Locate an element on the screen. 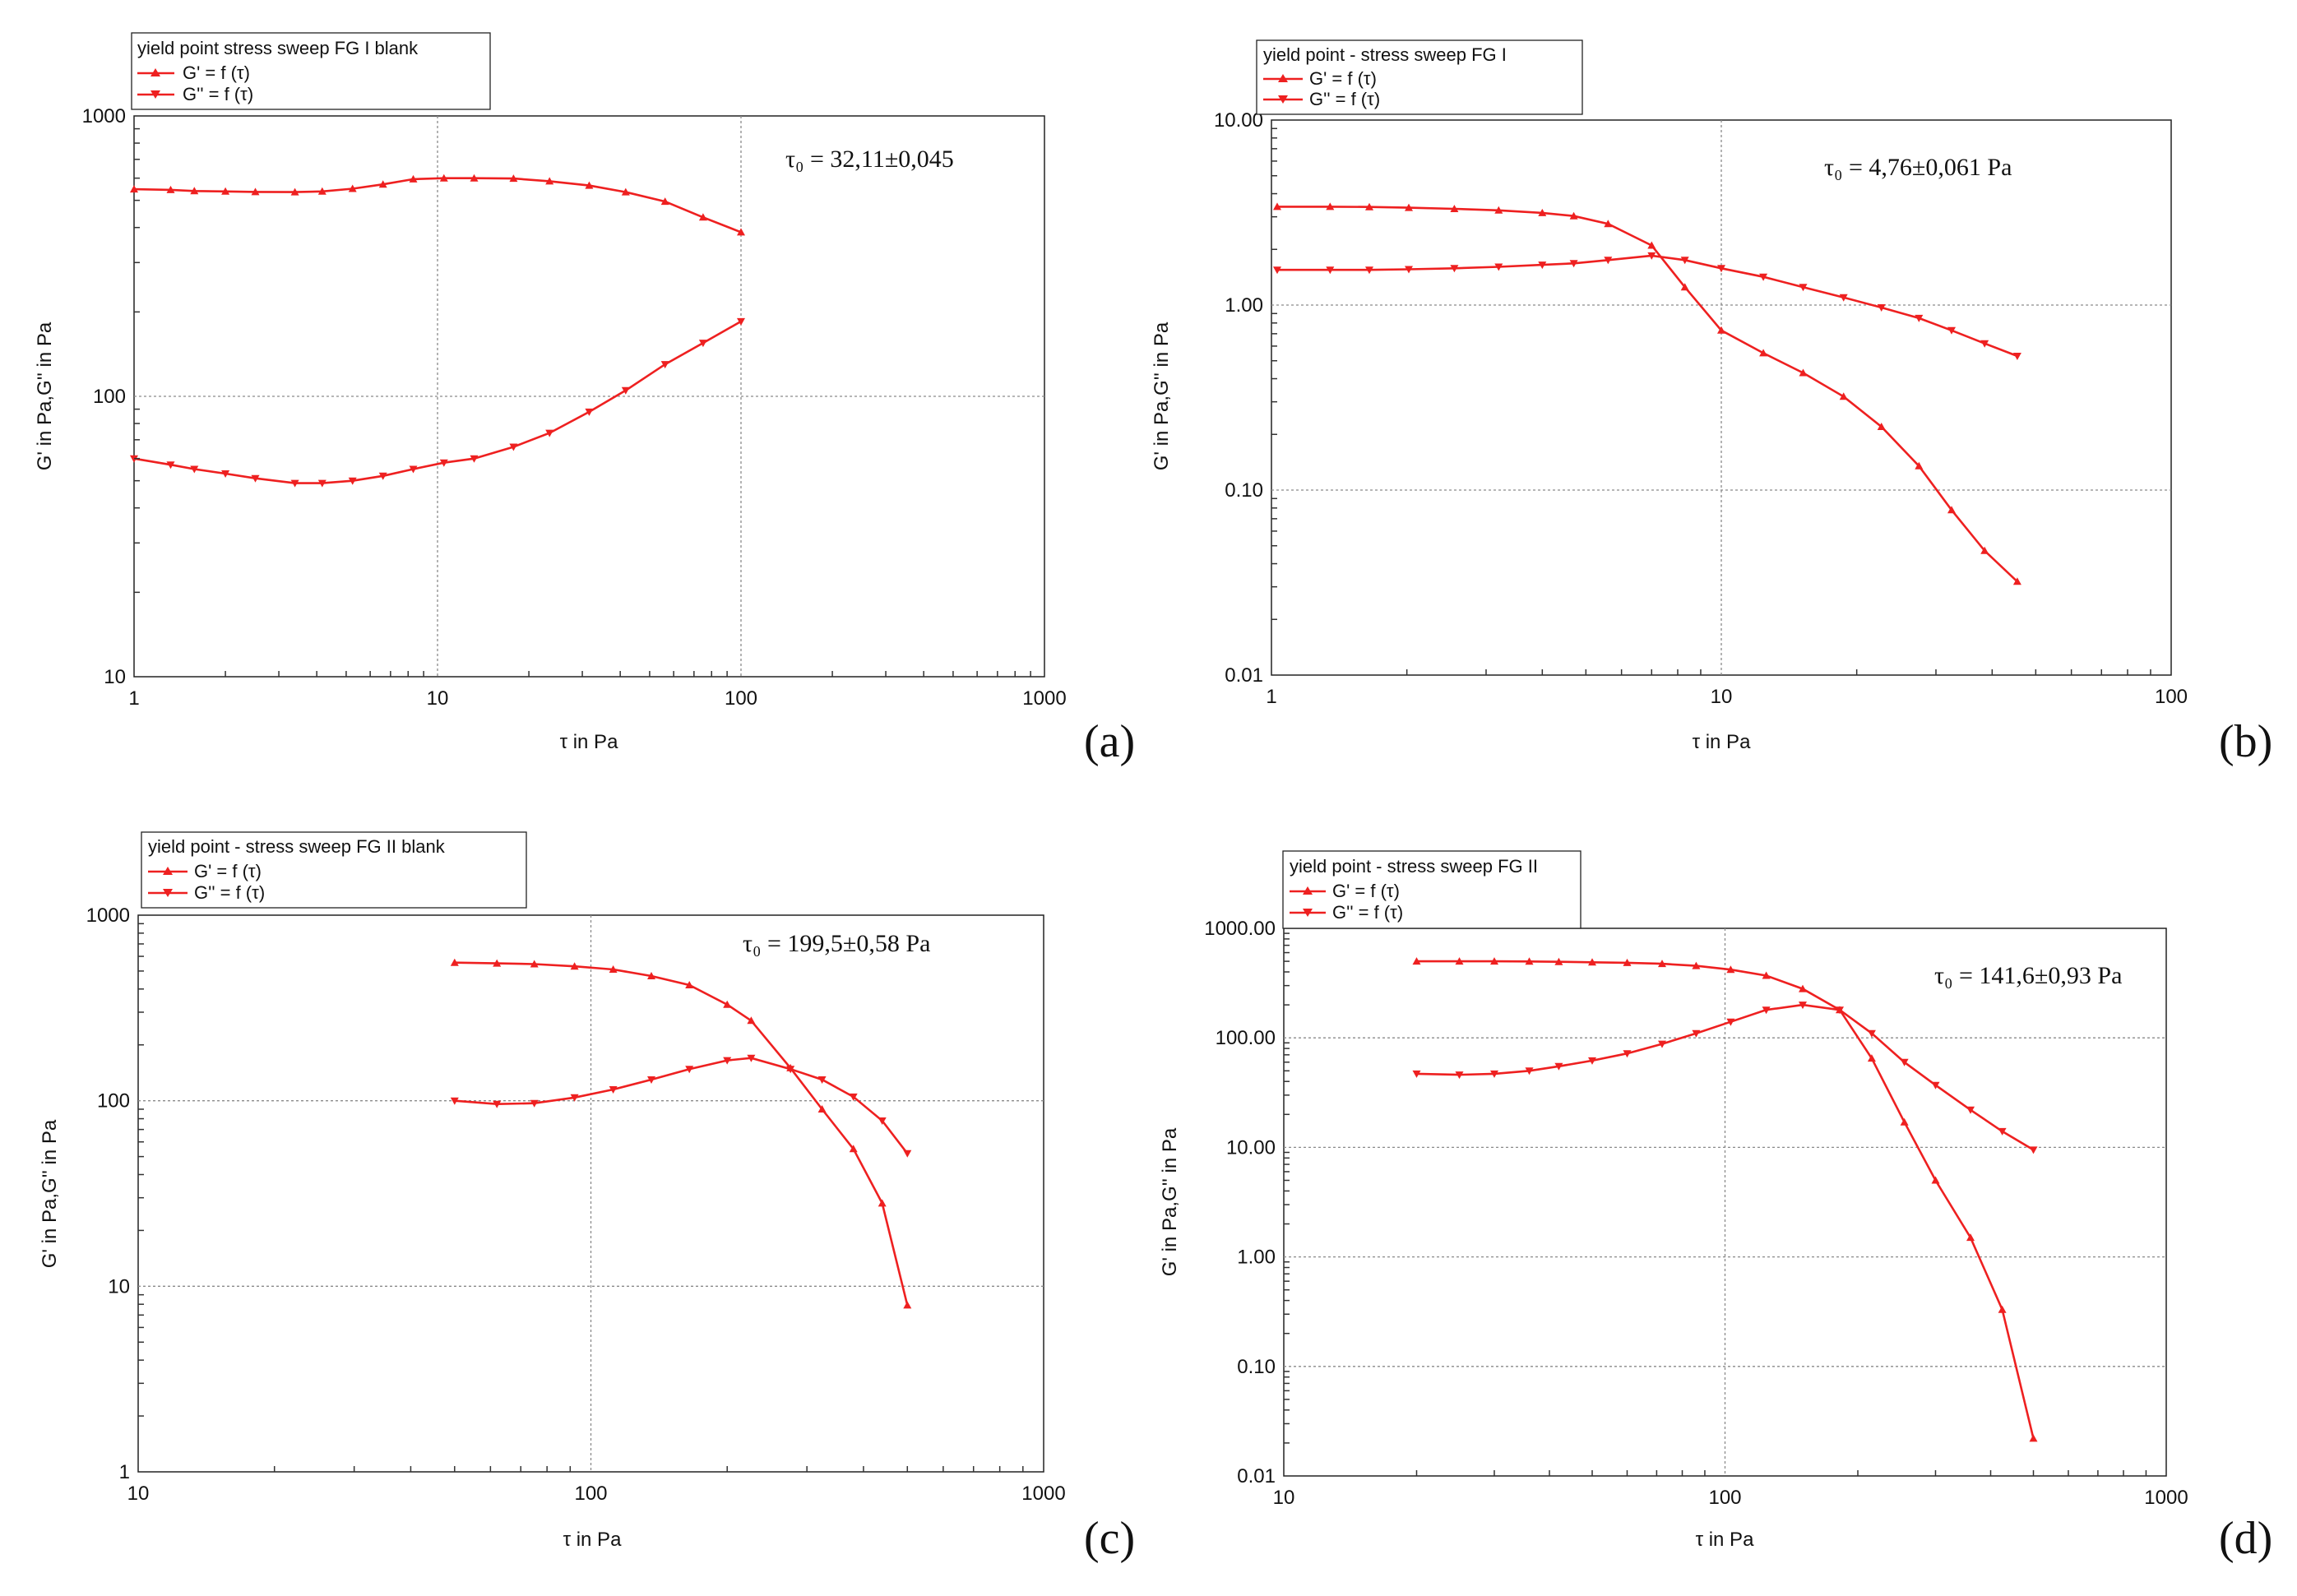 This screenshot has width=2297, height=1596. legend-marker-triangle-down-icon is located at coordinates (155, 94).